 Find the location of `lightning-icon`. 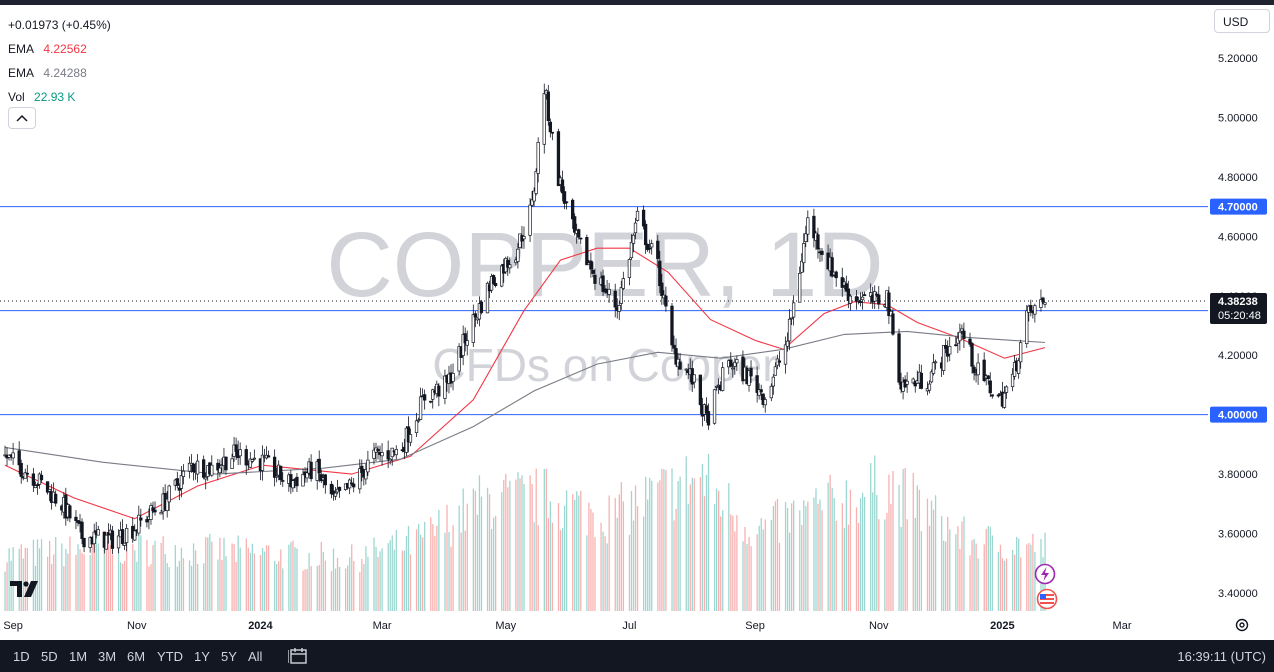

lightning-icon is located at coordinates (1045, 574).